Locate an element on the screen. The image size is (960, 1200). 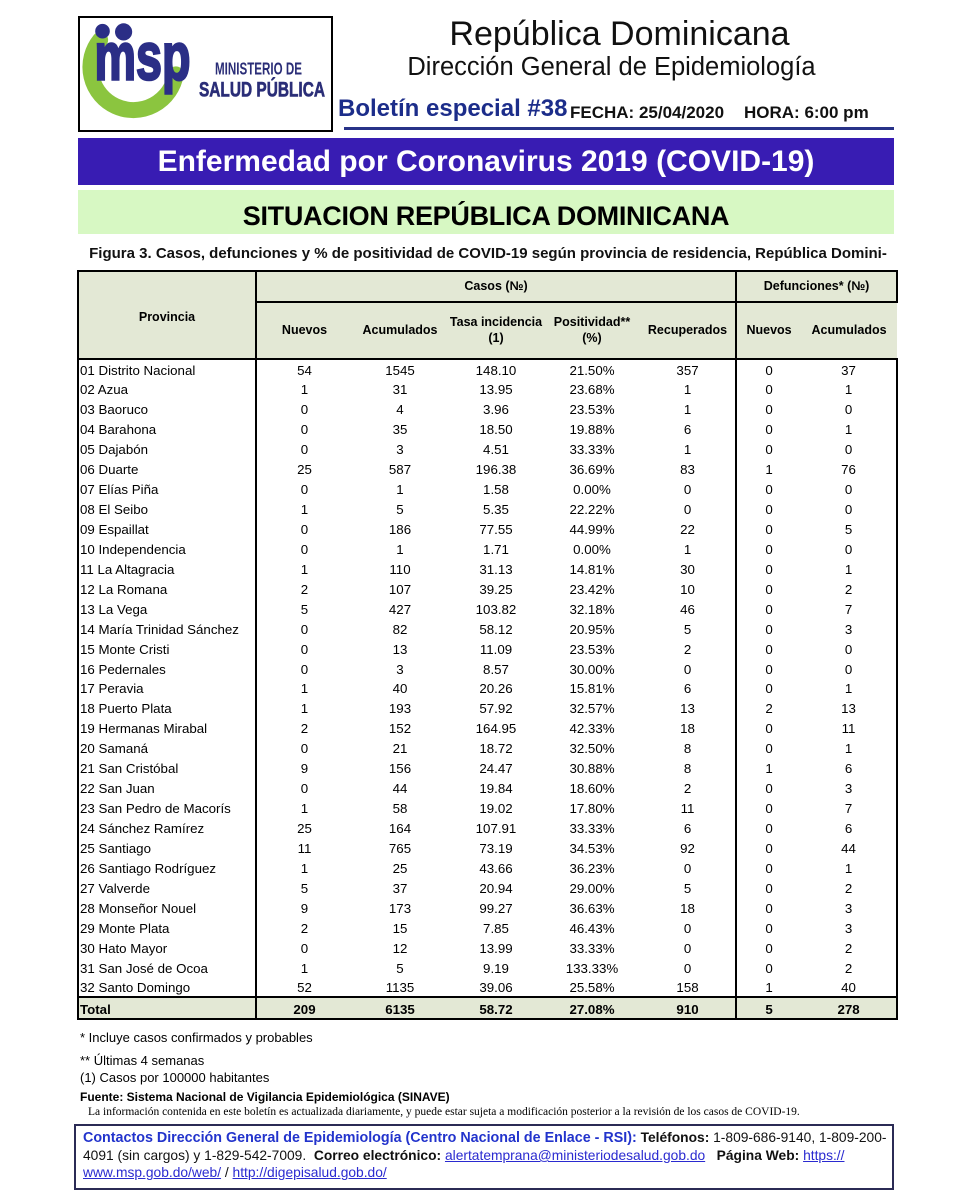
svg-text: SALUD PÚBLICA is located at coordinates (262, 90).